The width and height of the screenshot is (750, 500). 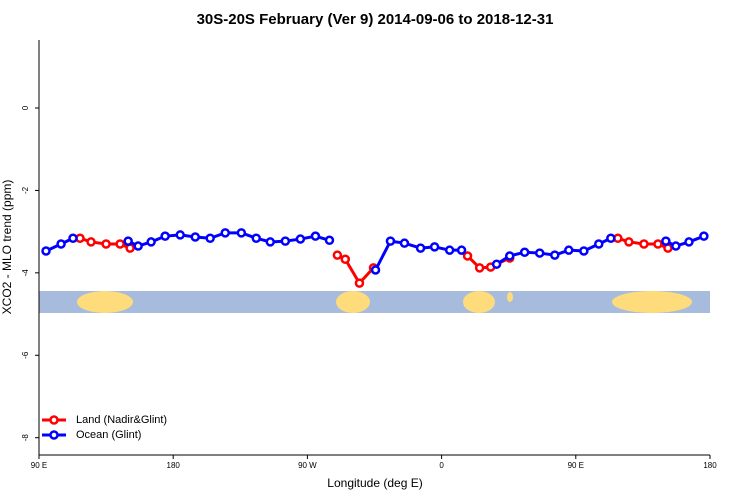 What do you see at coordinates (25, 107) in the screenshot?
I see `y-tick-label: 0` at bounding box center [25, 107].